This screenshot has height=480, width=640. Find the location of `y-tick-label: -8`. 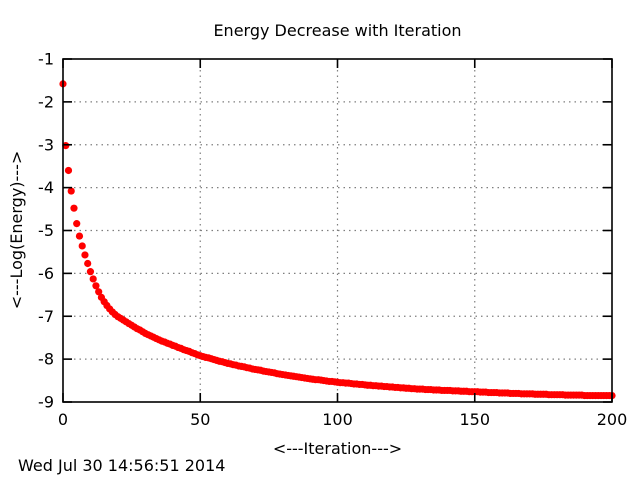

y-tick-label: -8 is located at coordinates (46, 359).